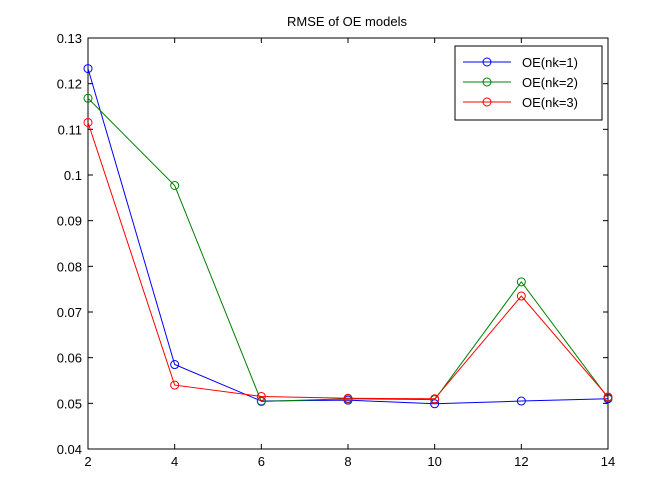  I want to click on legend-label: OE(nk=2), so click(550, 82).